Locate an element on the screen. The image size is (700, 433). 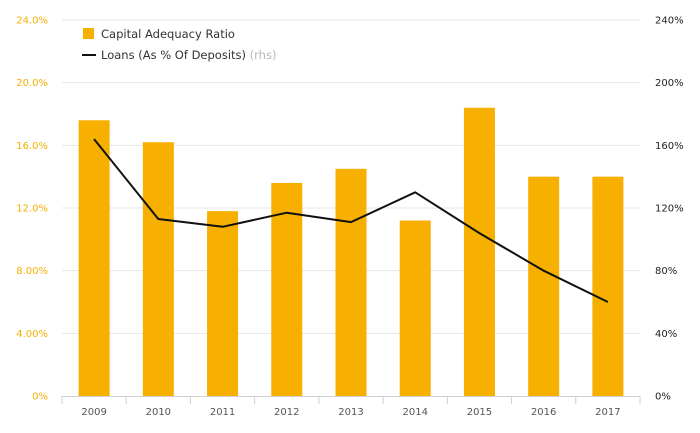
bar-2009 is located at coordinates (94, 258).